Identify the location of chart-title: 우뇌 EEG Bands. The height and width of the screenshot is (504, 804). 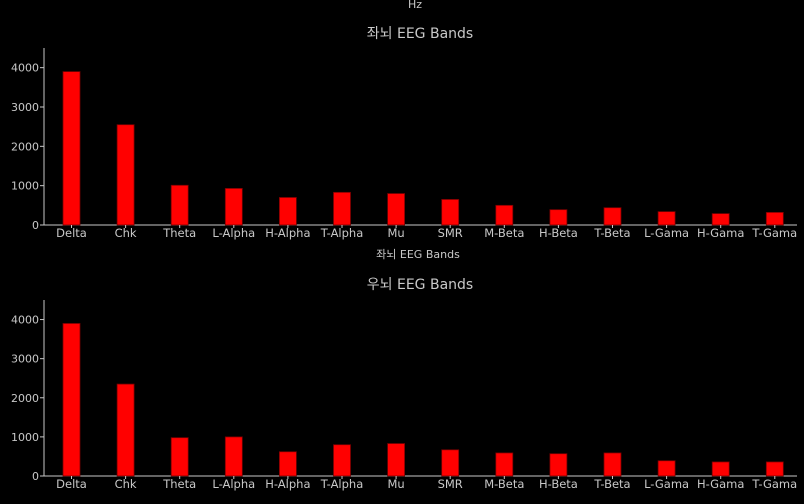
(420, 285).